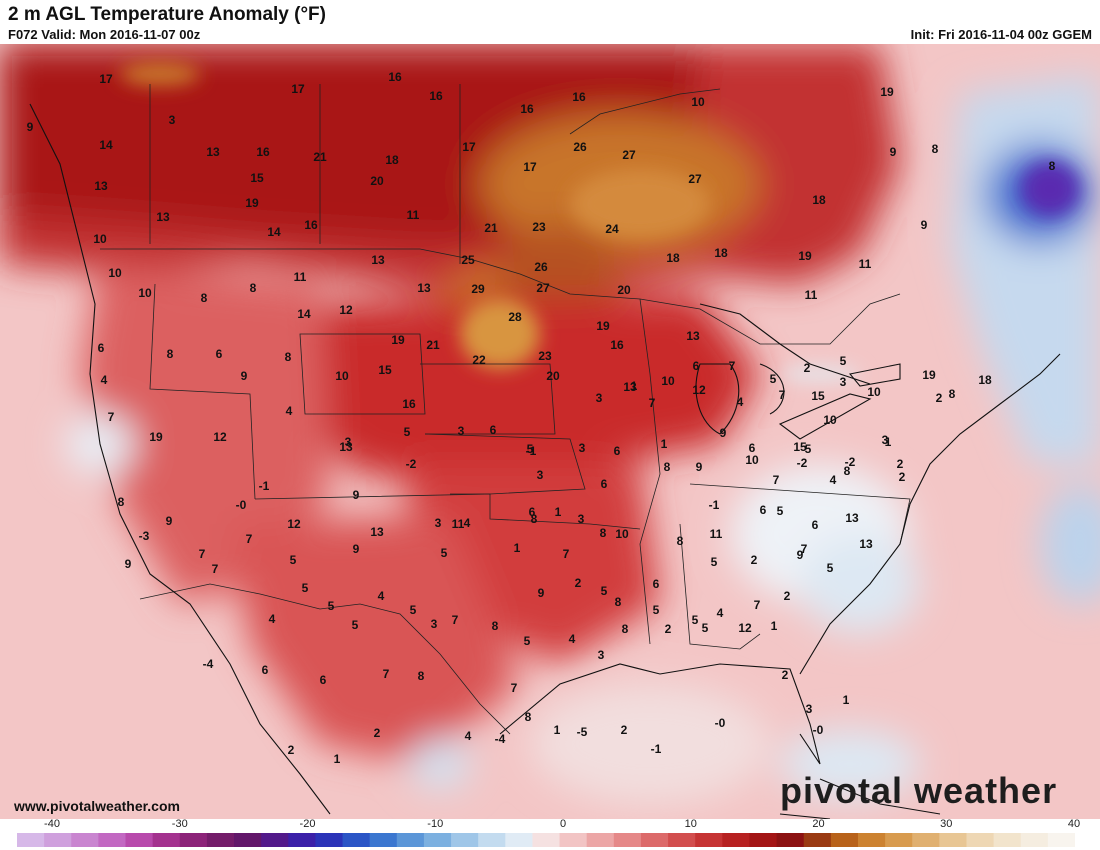 The image size is (1100, 850). What do you see at coordinates (167, 14) in the screenshot?
I see `map-title: 2 m AGL Temperature Anomaly (°F)` at bounding box center [167, 14].